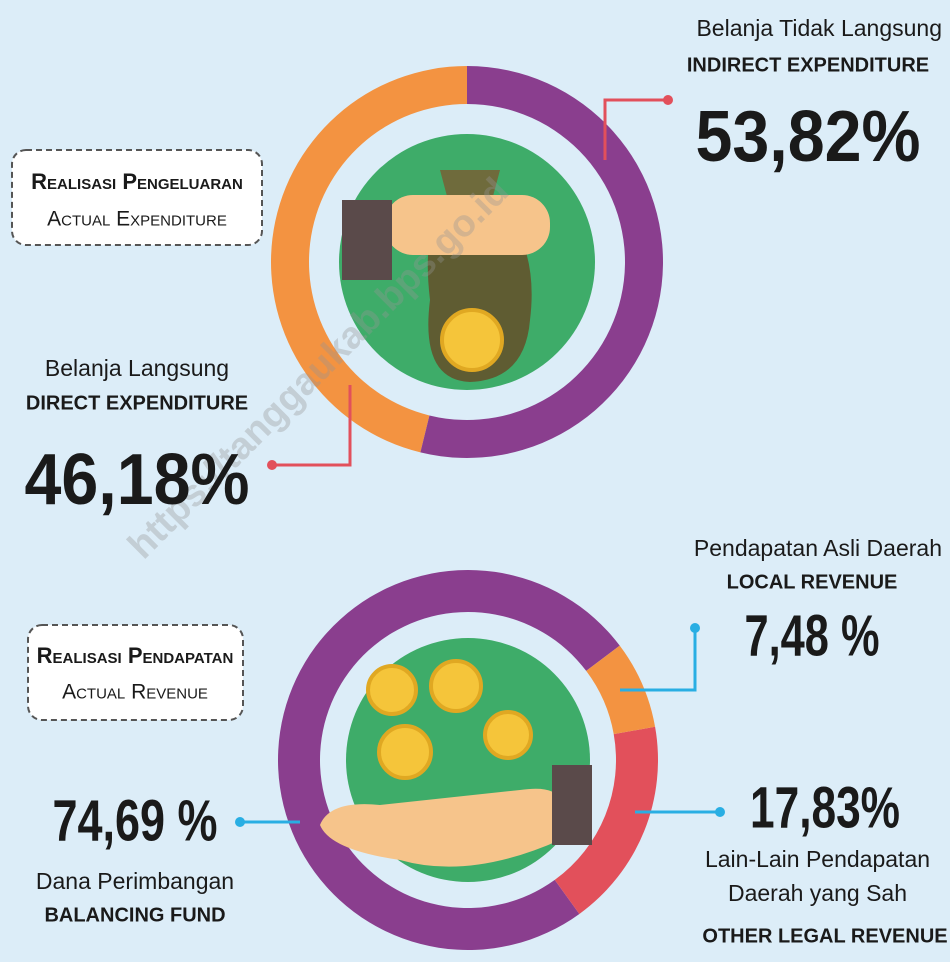 The height and width of the screenshot is (962, 950). Describe the element at coordinates (808, 137) in the screenshot. I see `value-label: 53,82%` at that location.